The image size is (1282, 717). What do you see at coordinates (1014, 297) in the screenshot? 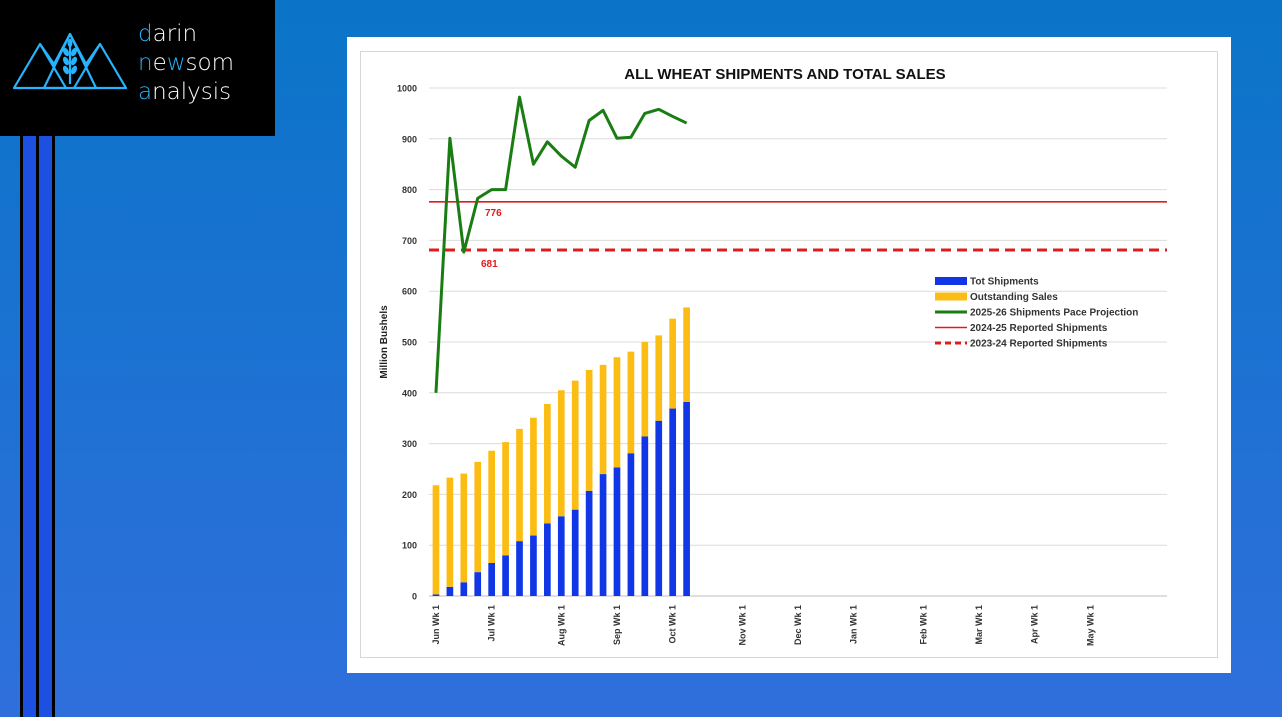
I see `legend-entry: Outstanding Sales` at bounding box center [1014, 297].